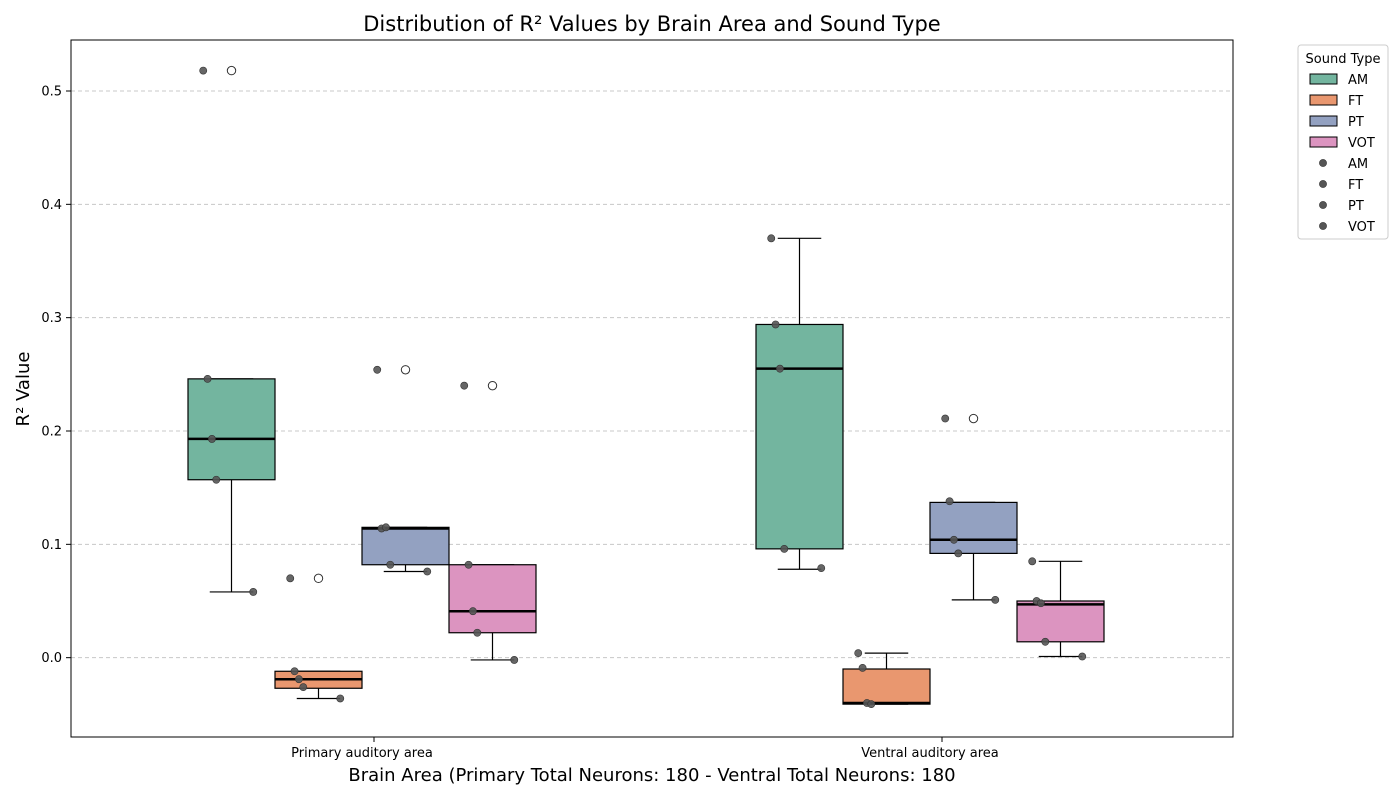 The width and height of the screenshot is (1400, 800). I want to click on box-vot-primary, so click(492, 520).